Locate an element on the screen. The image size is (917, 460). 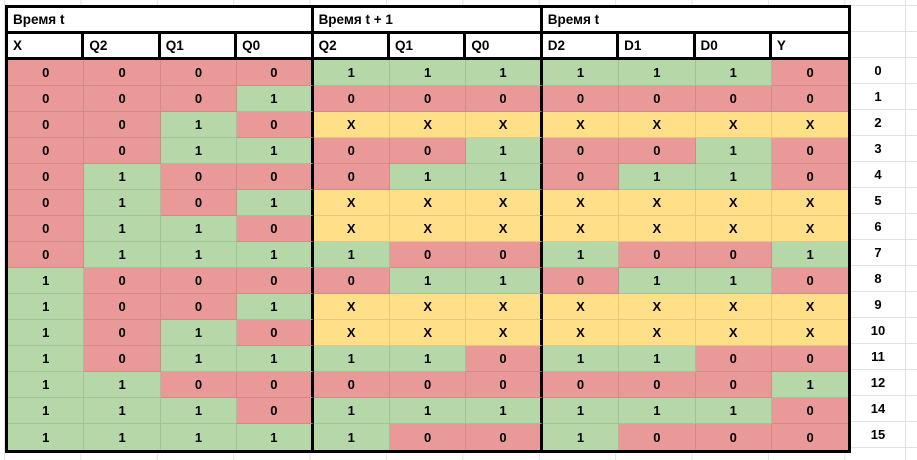
group-header-time-t-plus-1: Время t + 1 is located at coordinates (428, 21).